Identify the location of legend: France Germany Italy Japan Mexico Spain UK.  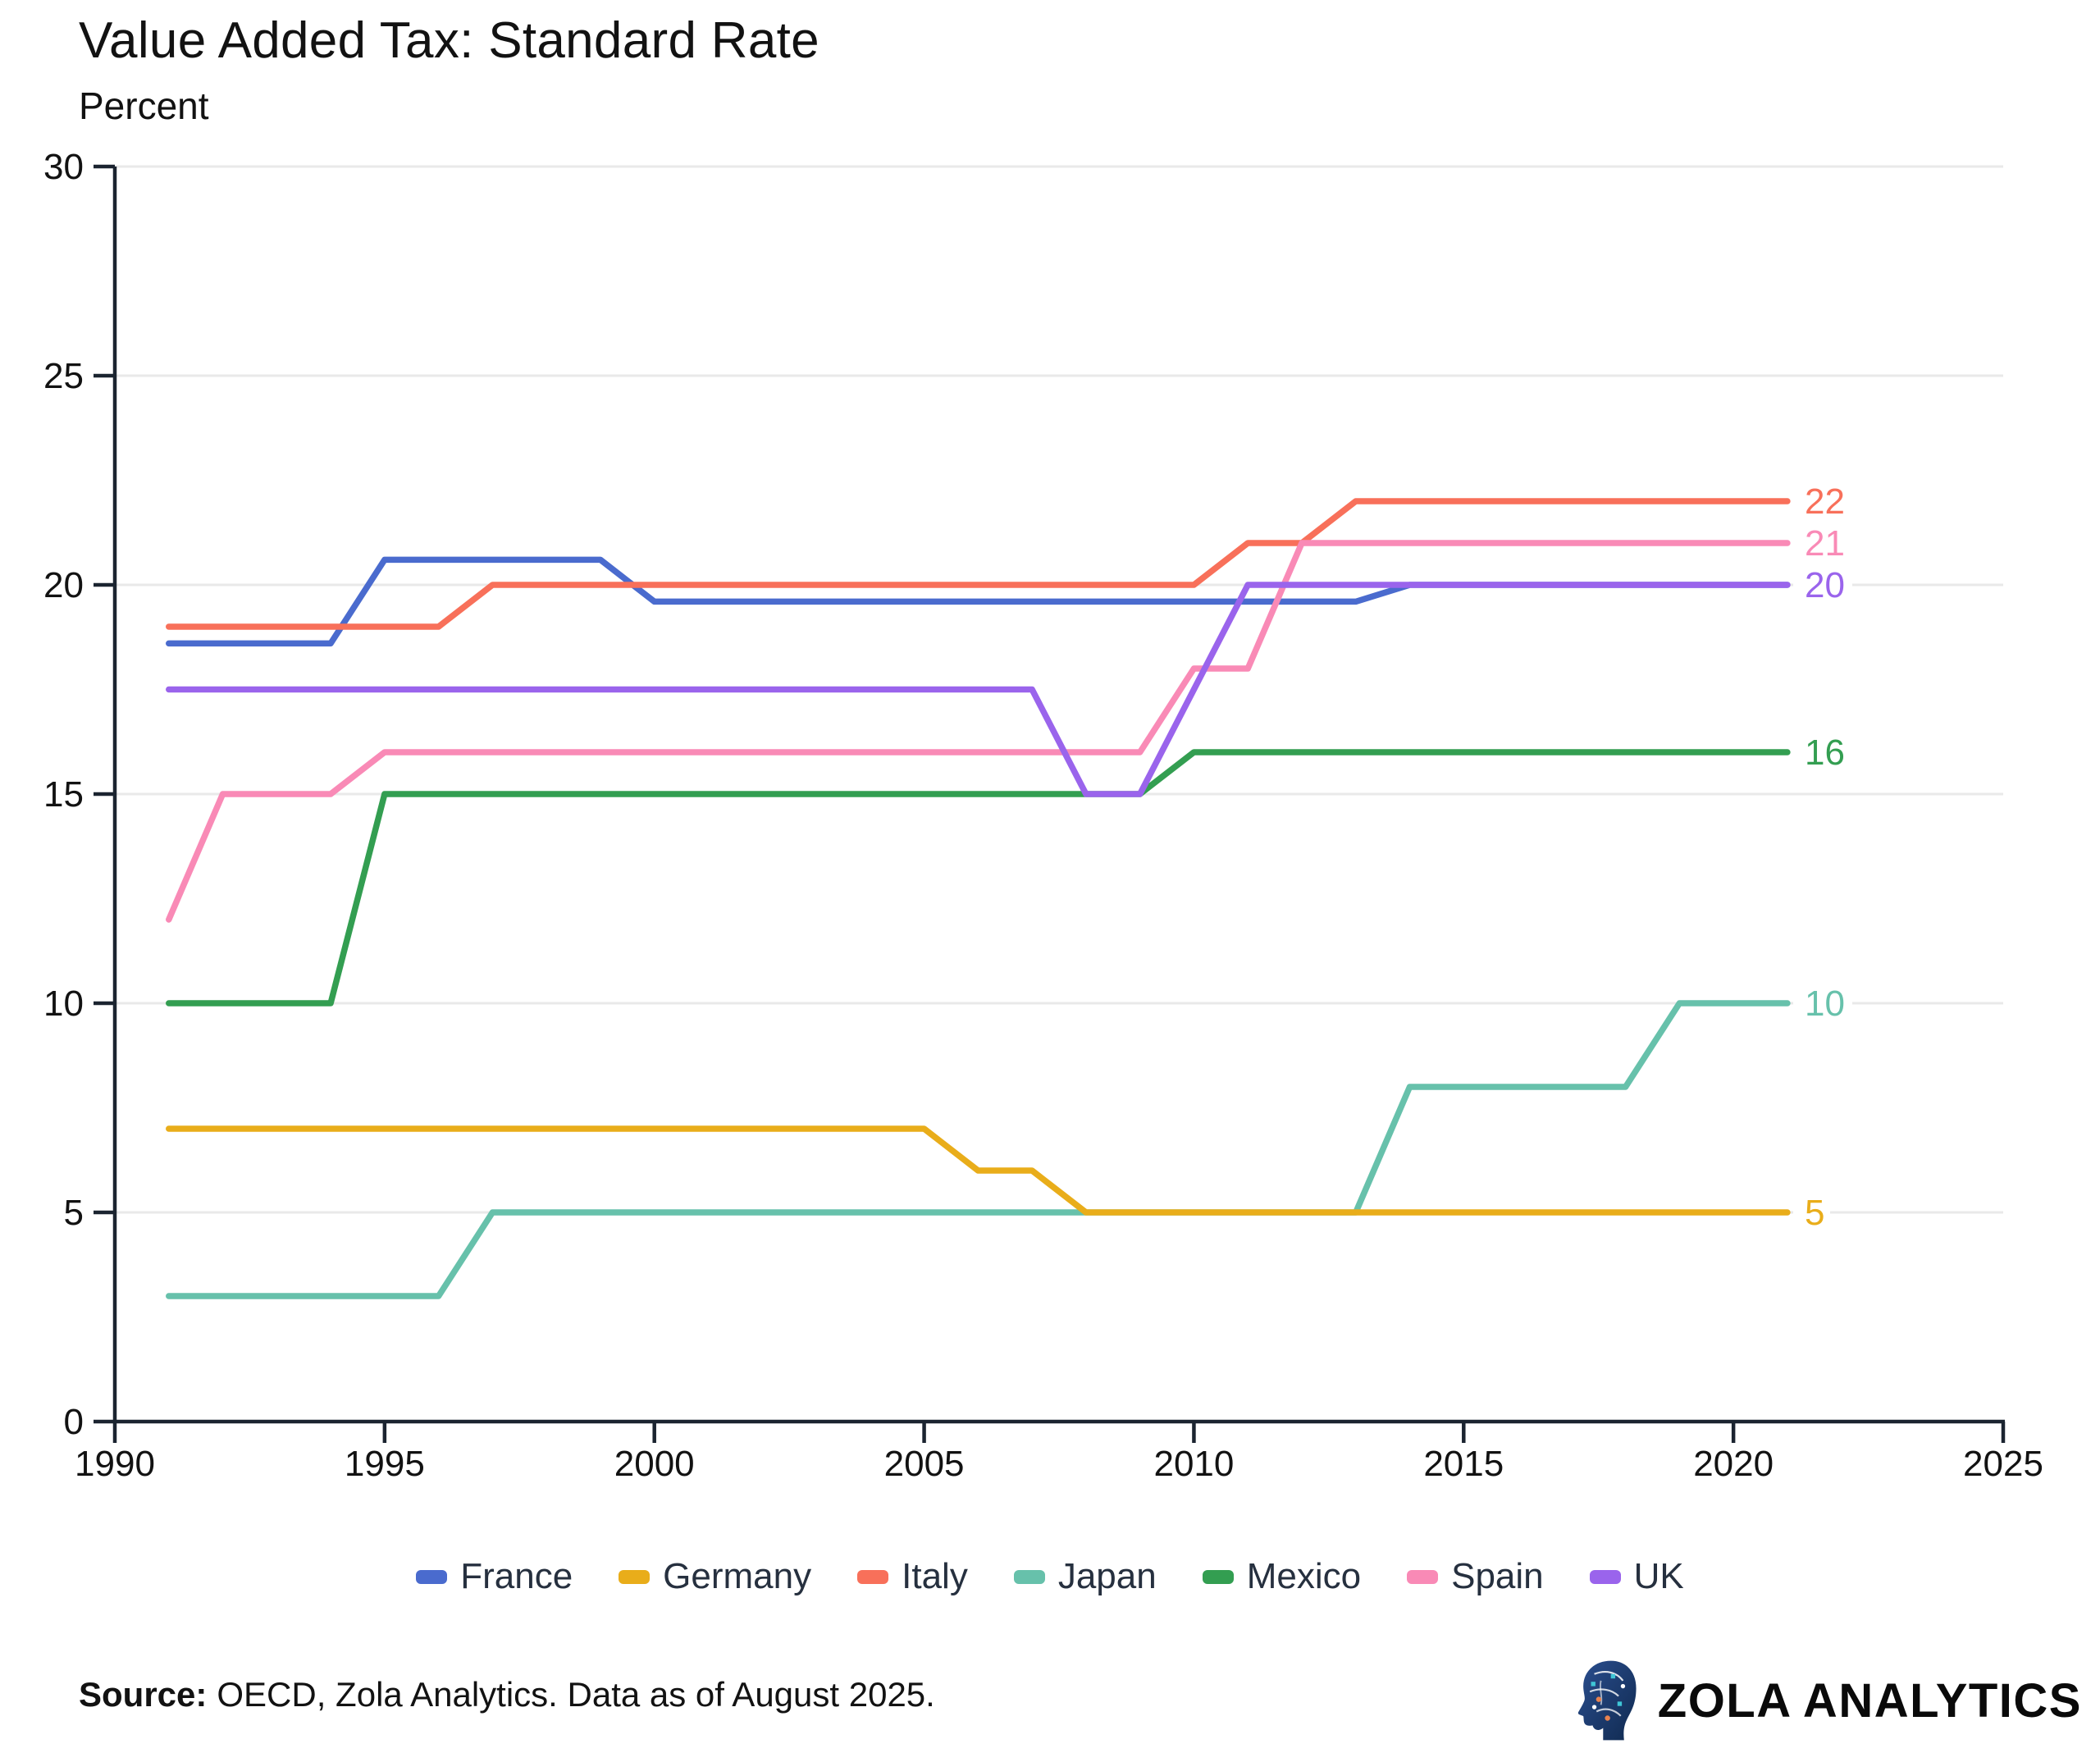
(1050, 1577).